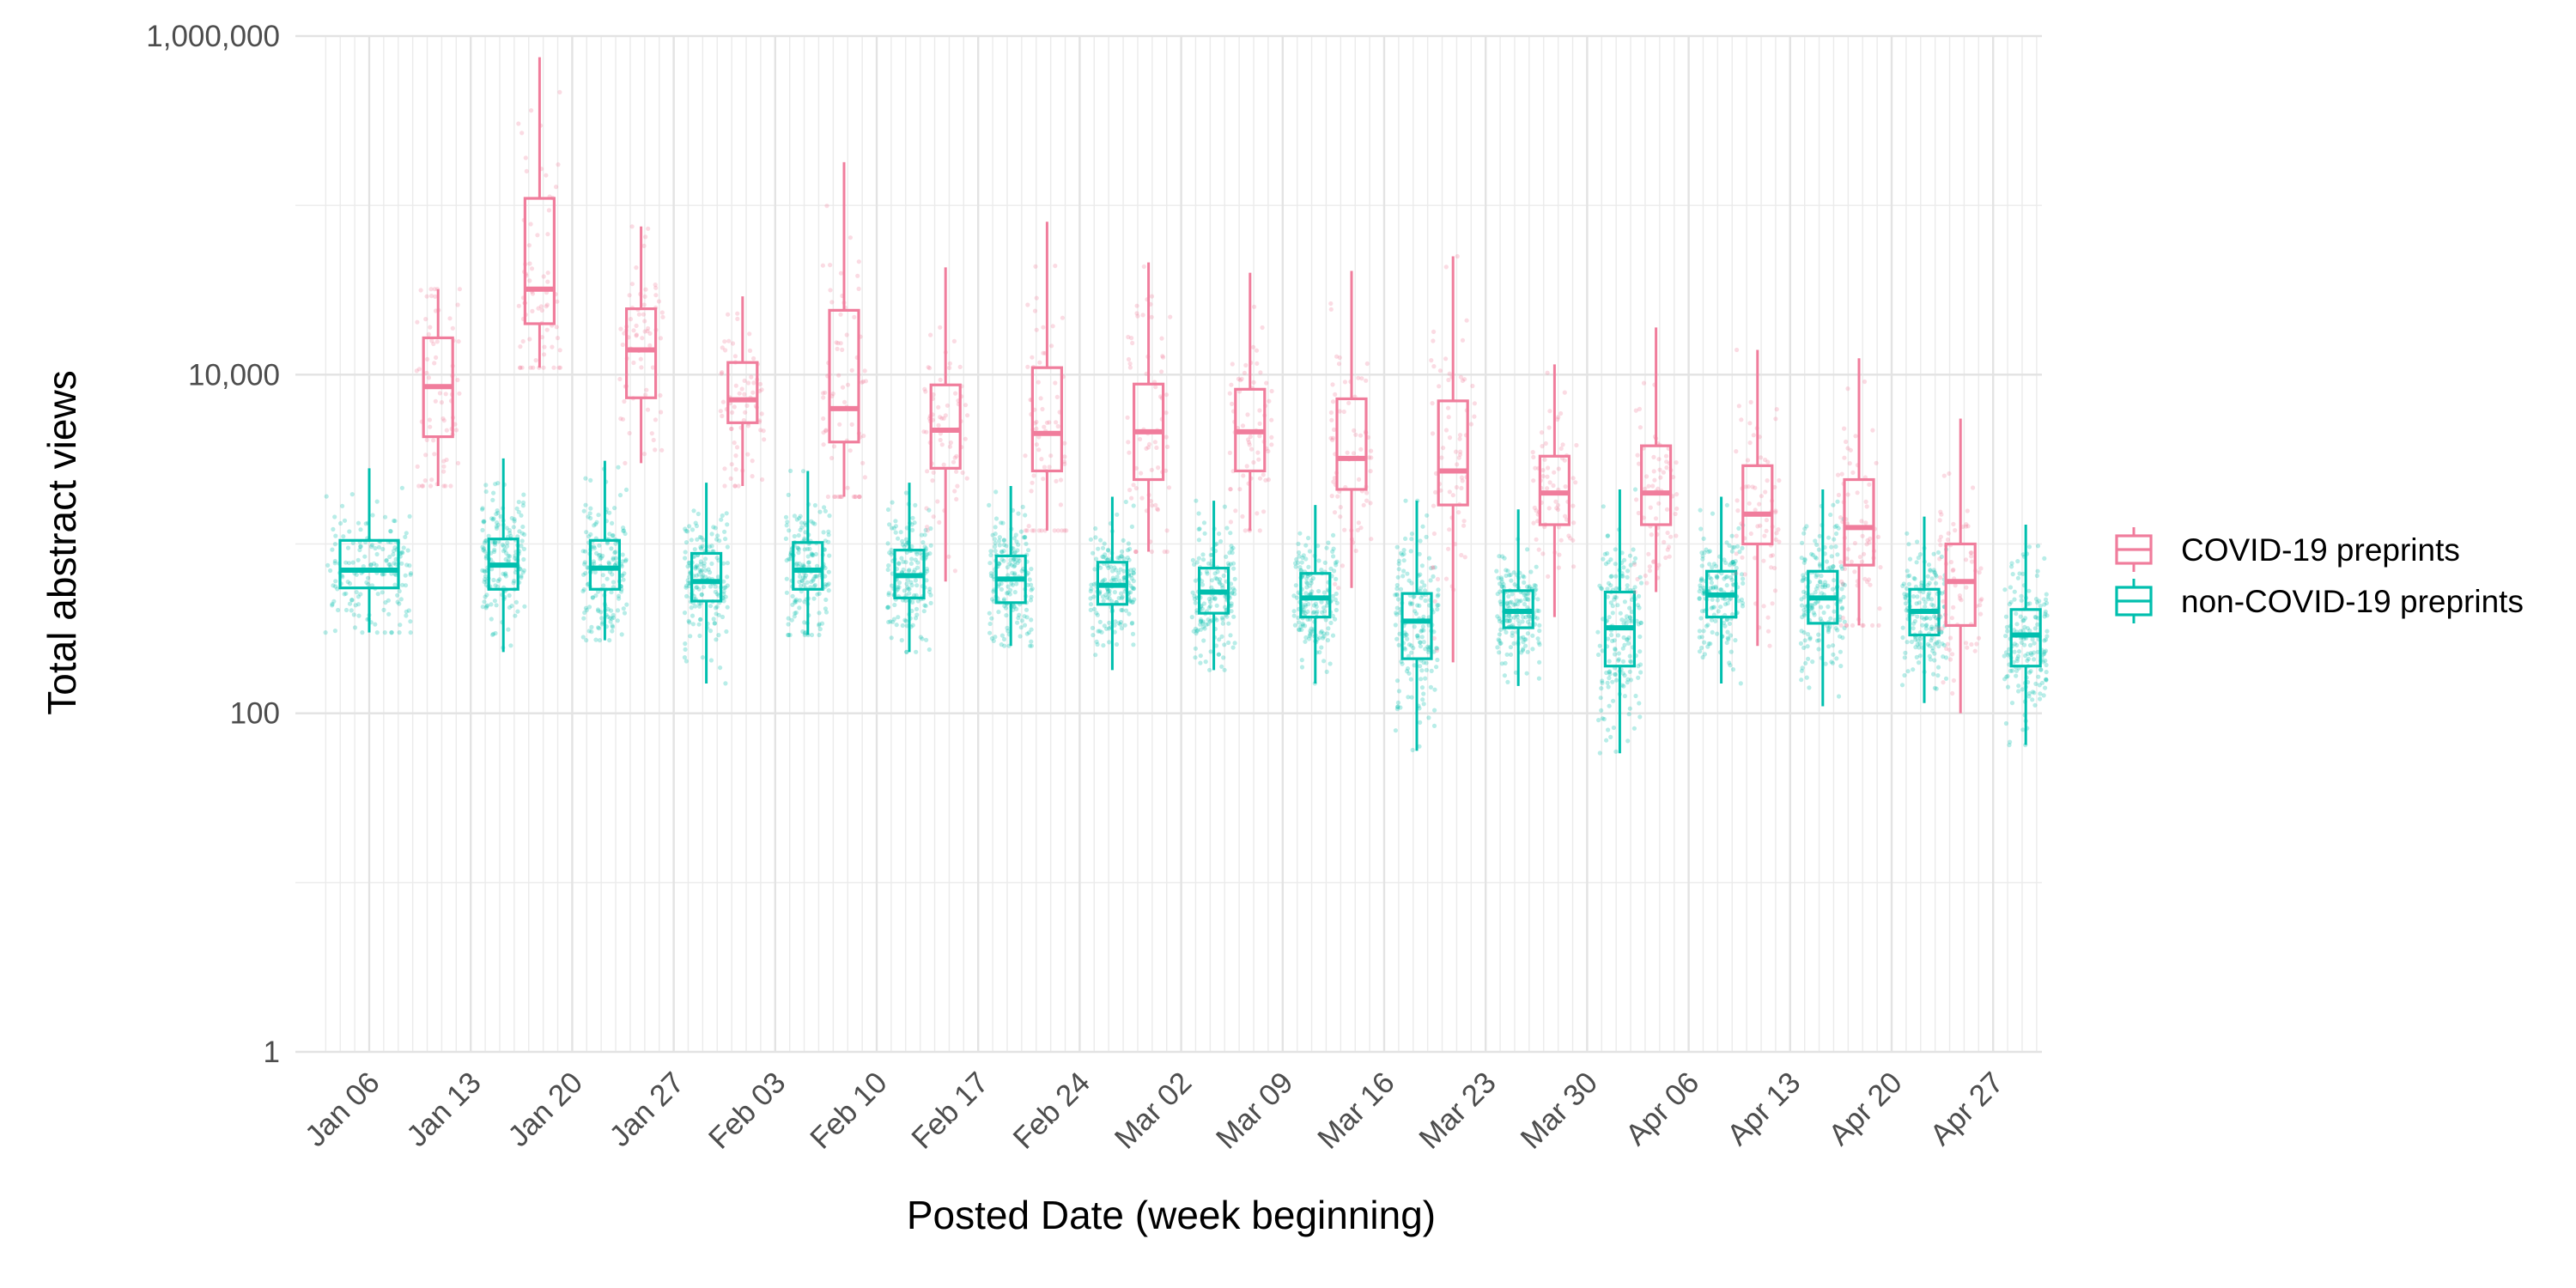 The width and height of the screenshot is (2576, 1288). Describe the element at coordinates (748, 1111) in the screenshot. I see `x-tick-label: Feb 03` at that location.